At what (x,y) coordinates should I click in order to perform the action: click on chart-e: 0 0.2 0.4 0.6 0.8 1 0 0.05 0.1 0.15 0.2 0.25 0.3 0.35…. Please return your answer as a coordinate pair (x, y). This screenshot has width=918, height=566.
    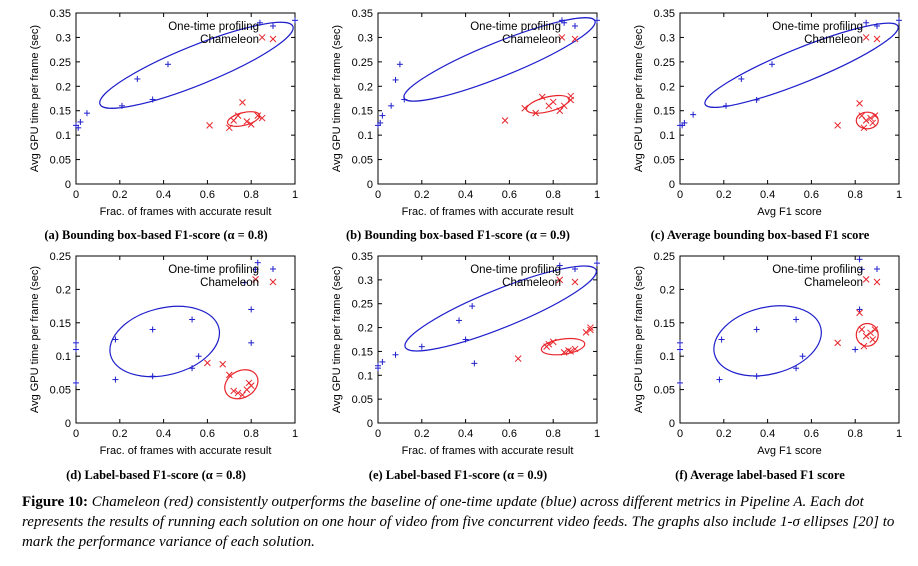
    Looking at the image, I should click on (465, 354).